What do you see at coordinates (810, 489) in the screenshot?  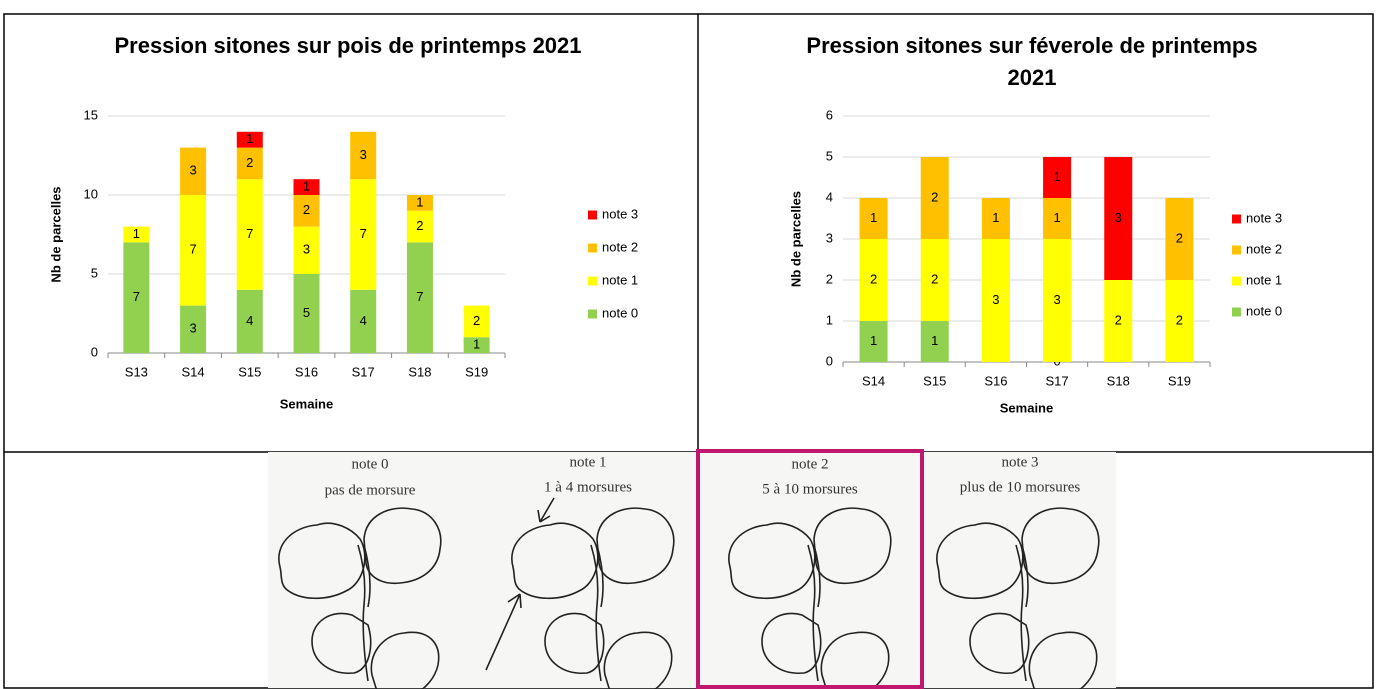 I see `panel-caption: 5 à 10 morsures` at bounding box center [810, 489].